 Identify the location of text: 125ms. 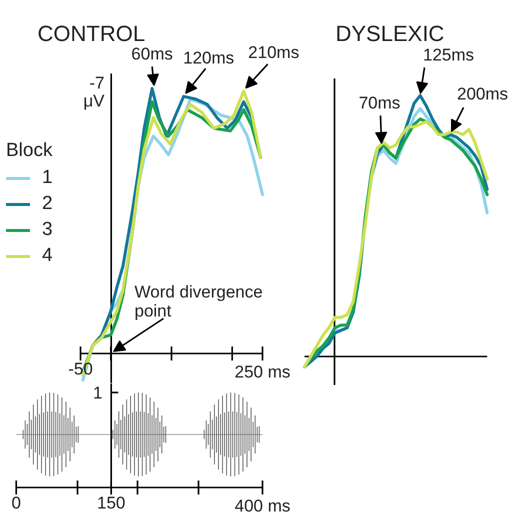
(448, 55).